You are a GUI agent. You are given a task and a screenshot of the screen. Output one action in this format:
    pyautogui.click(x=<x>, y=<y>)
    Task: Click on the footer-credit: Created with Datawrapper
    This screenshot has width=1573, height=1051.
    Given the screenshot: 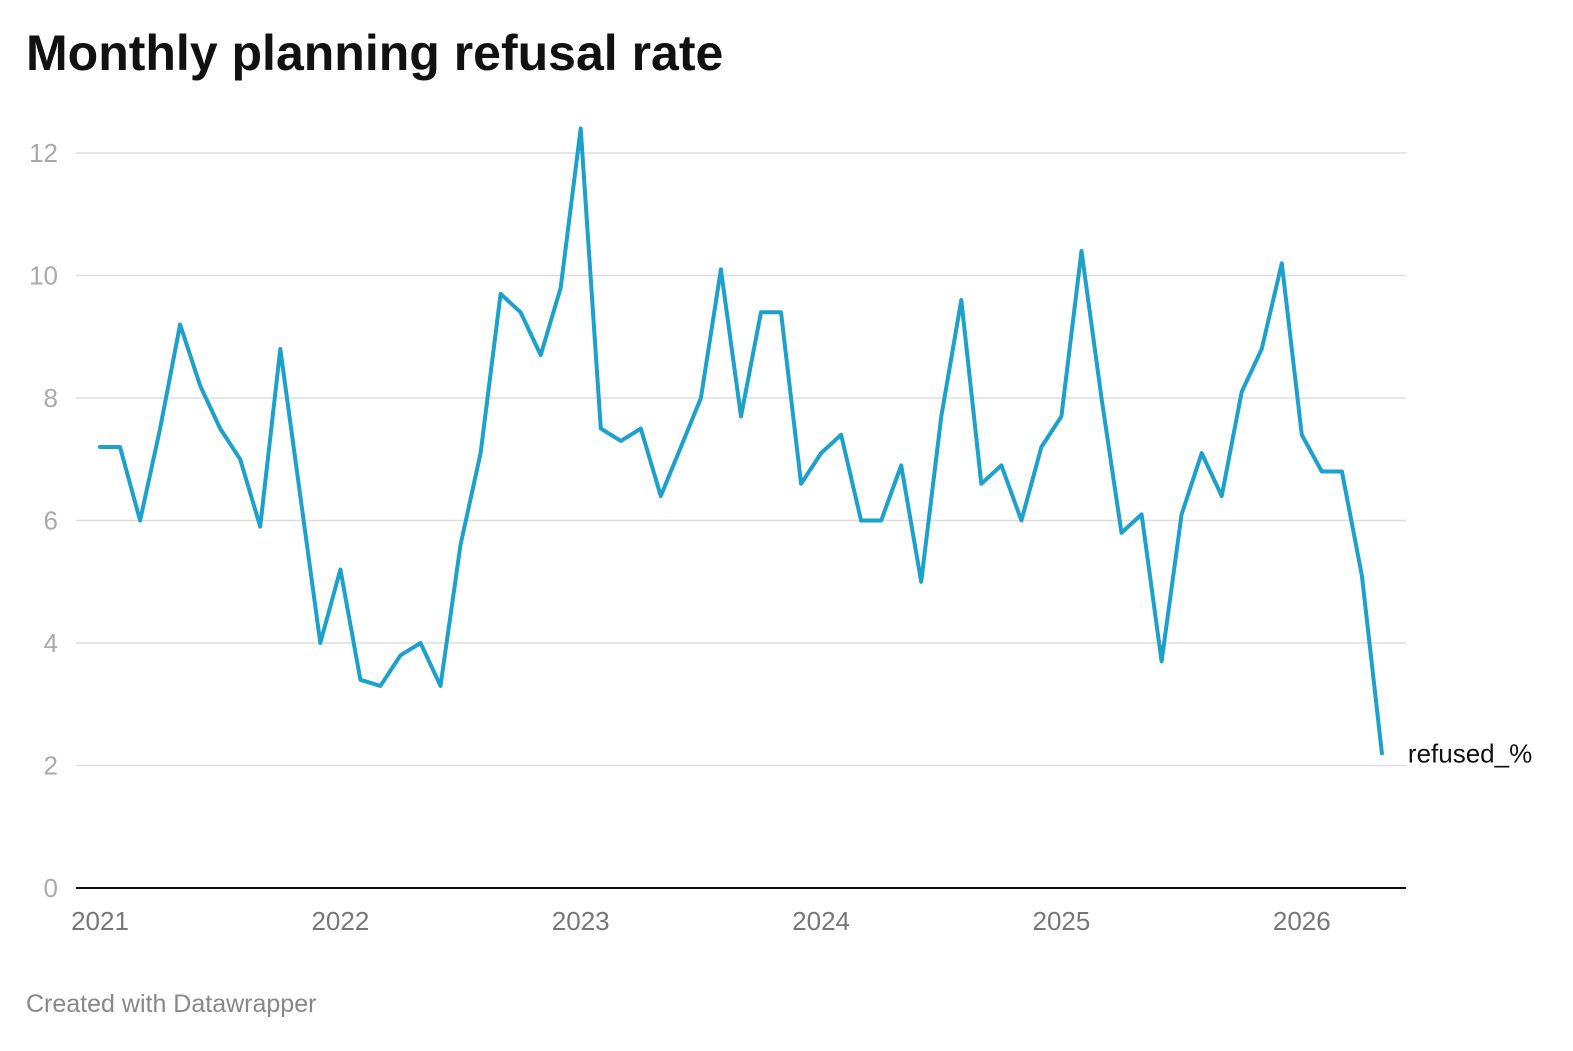 What is the action you would take?
    pyautogui.click(x=171, y=1004)
    